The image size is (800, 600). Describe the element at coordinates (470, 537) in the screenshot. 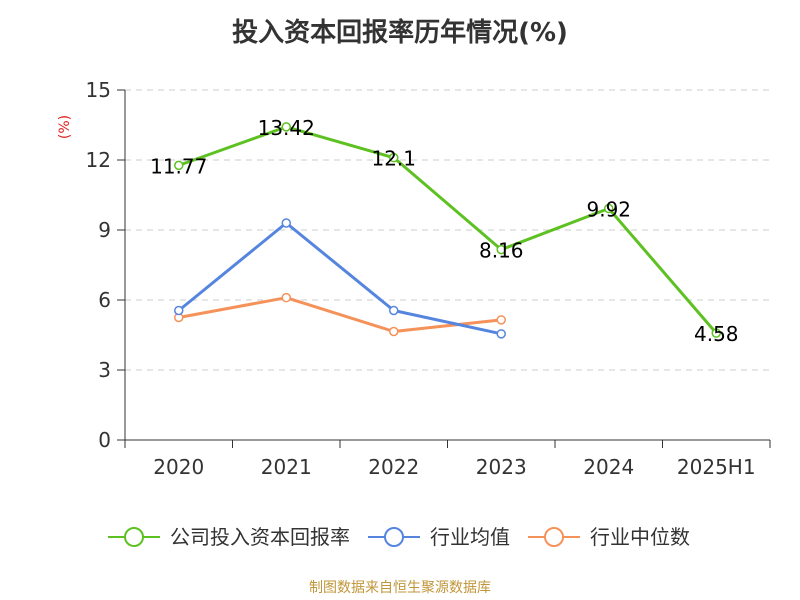

I see `legend-label: 行业均值` at that location.